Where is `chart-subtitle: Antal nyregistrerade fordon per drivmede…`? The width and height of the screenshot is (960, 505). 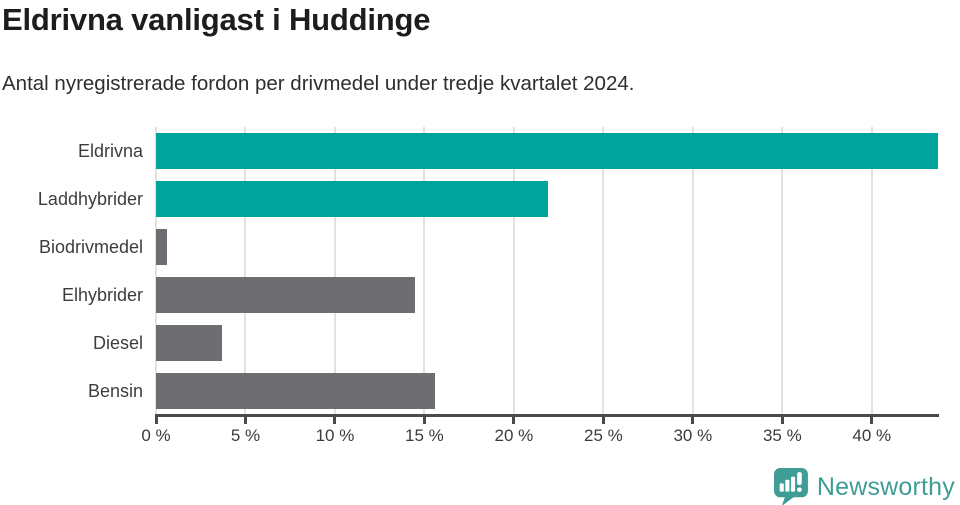
chart-subtitle: Antal nyregistrerade fordon per drivmede… is located at coordinates (318, 83).